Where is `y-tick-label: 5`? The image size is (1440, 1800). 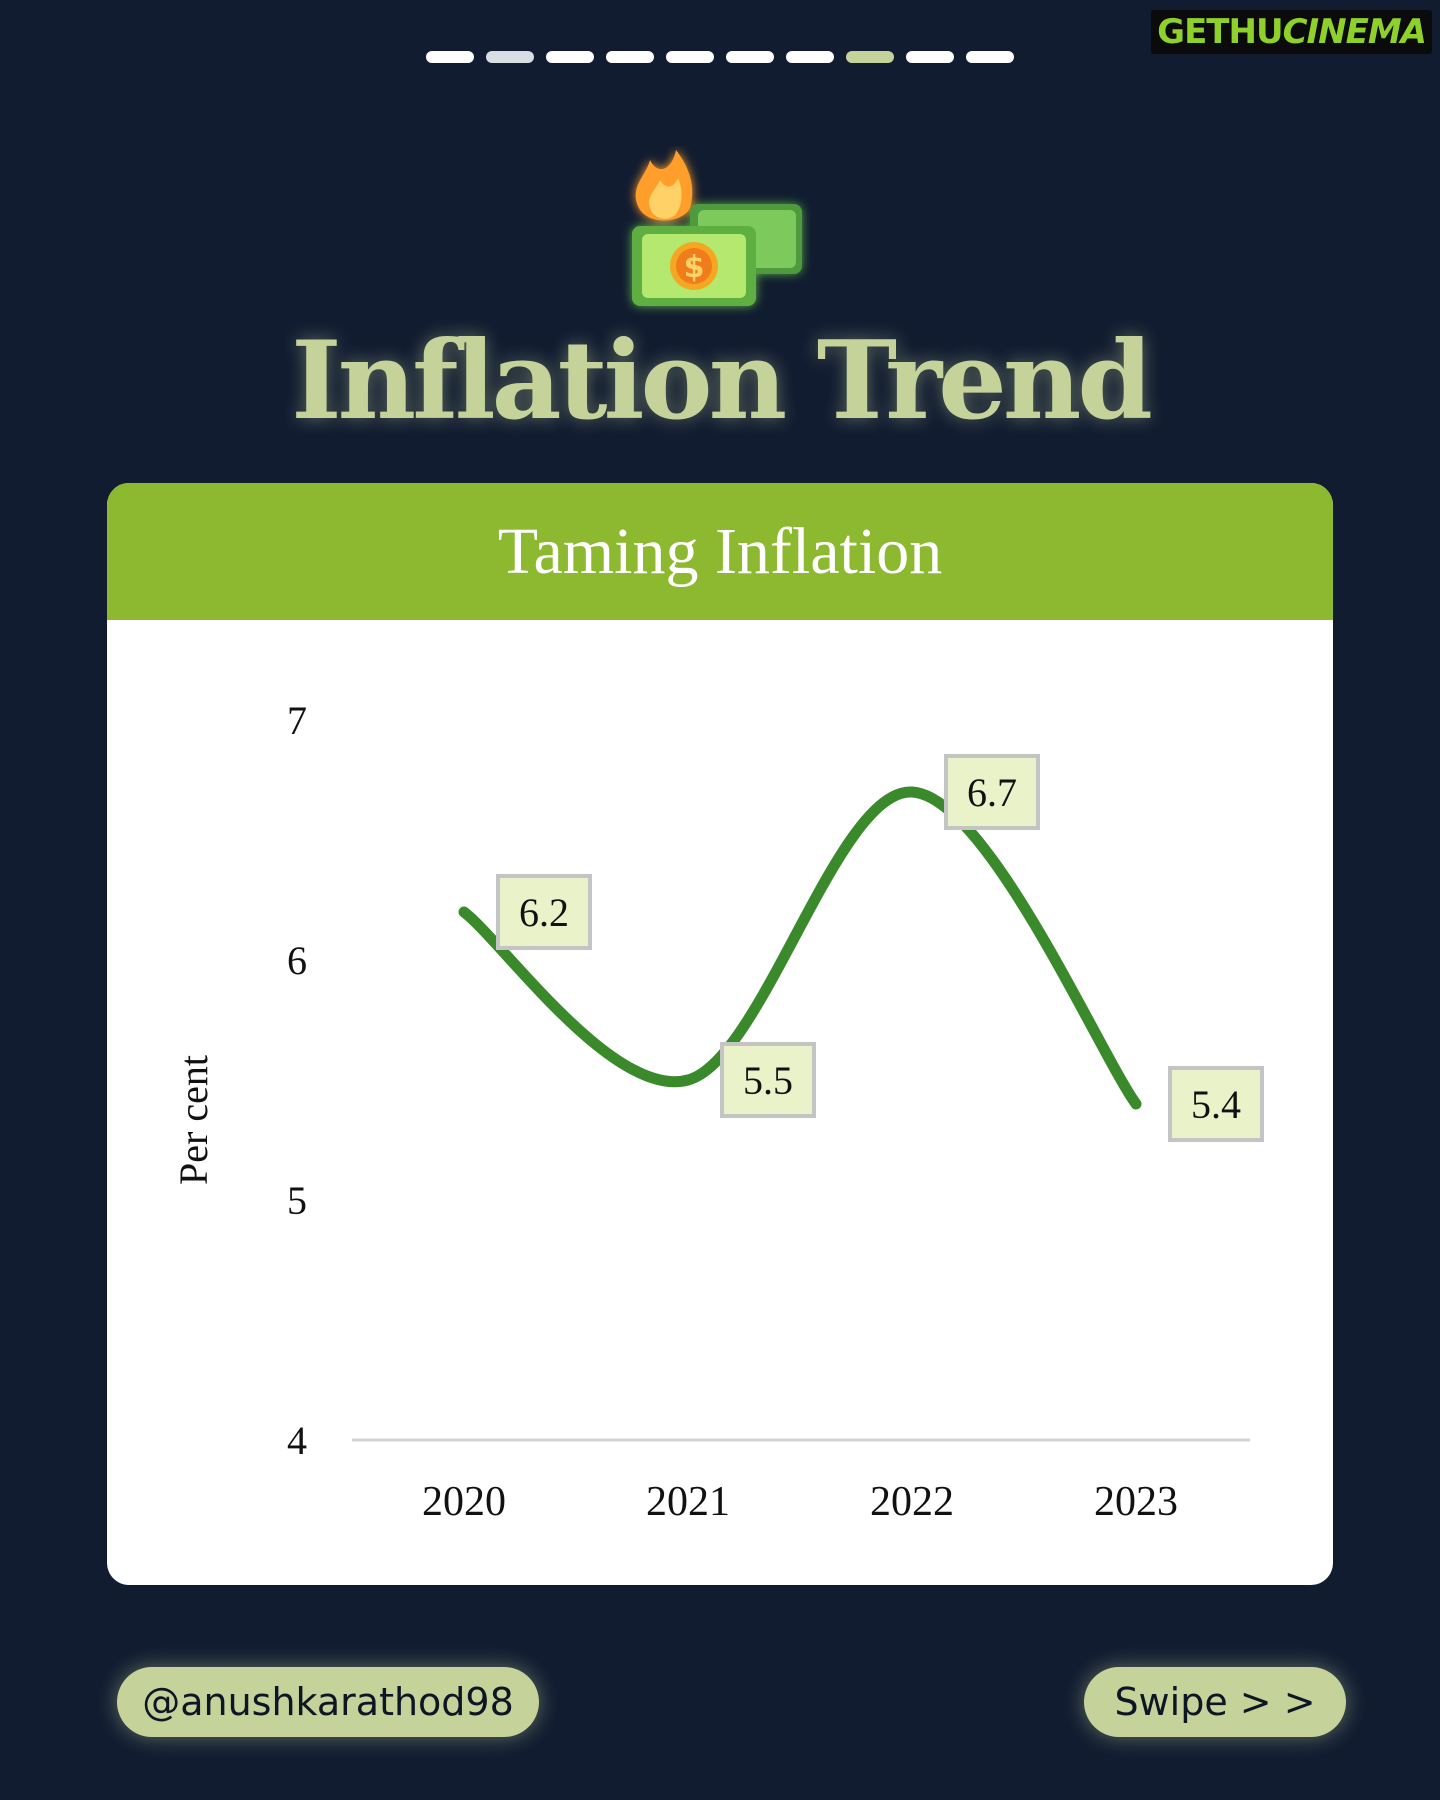 y-tick-label: 5 is located at coordinates (297, 1200).